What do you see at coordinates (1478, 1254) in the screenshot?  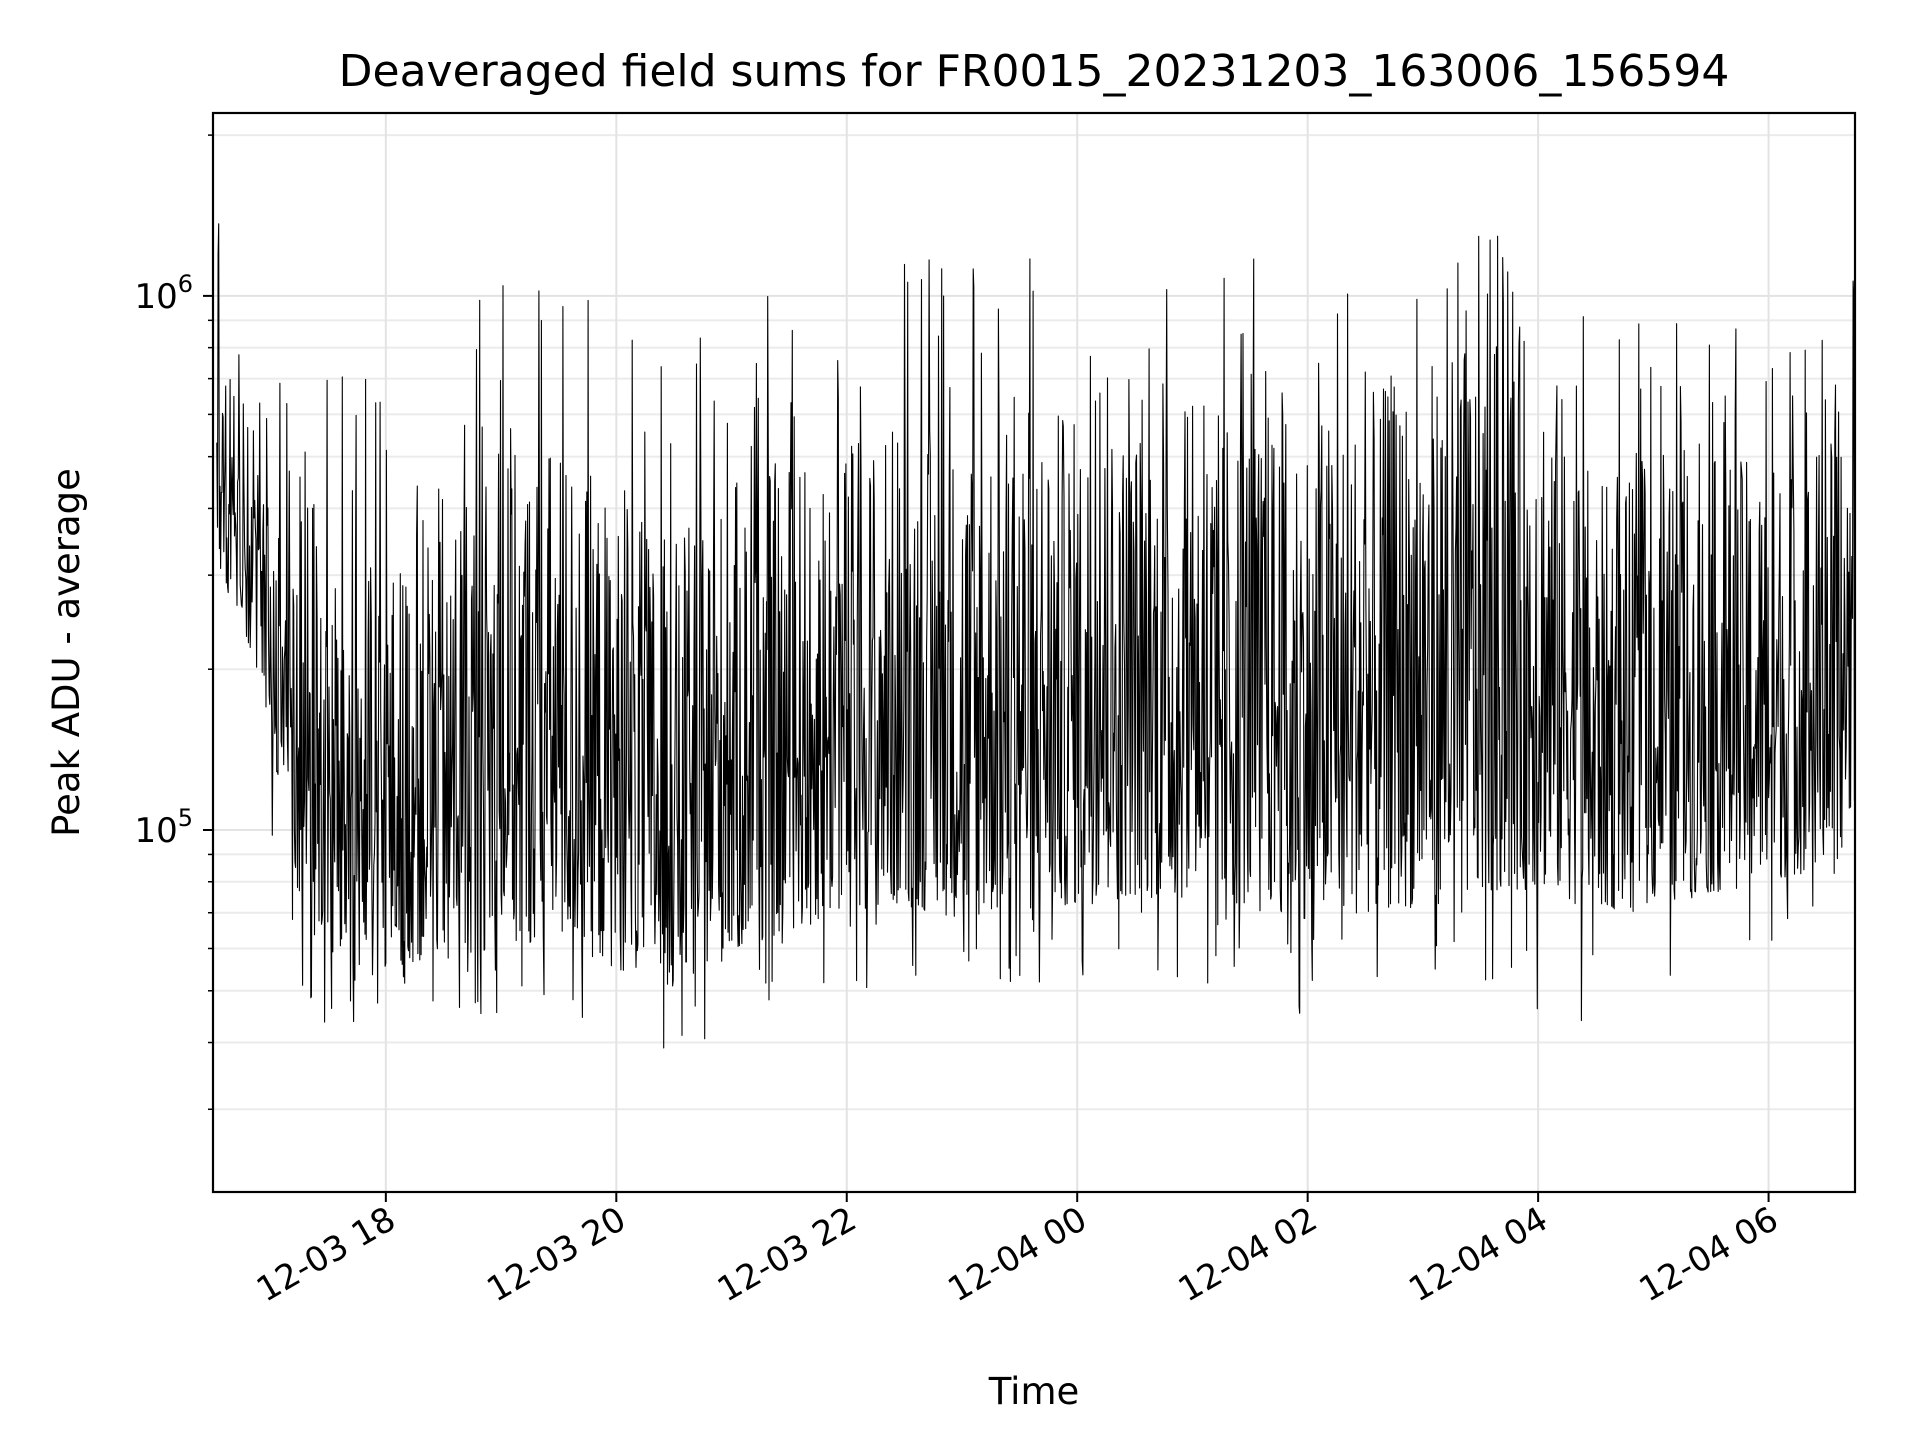 I see `x-tick-label: 12-04 04` at bounding box center [1478, 1254].